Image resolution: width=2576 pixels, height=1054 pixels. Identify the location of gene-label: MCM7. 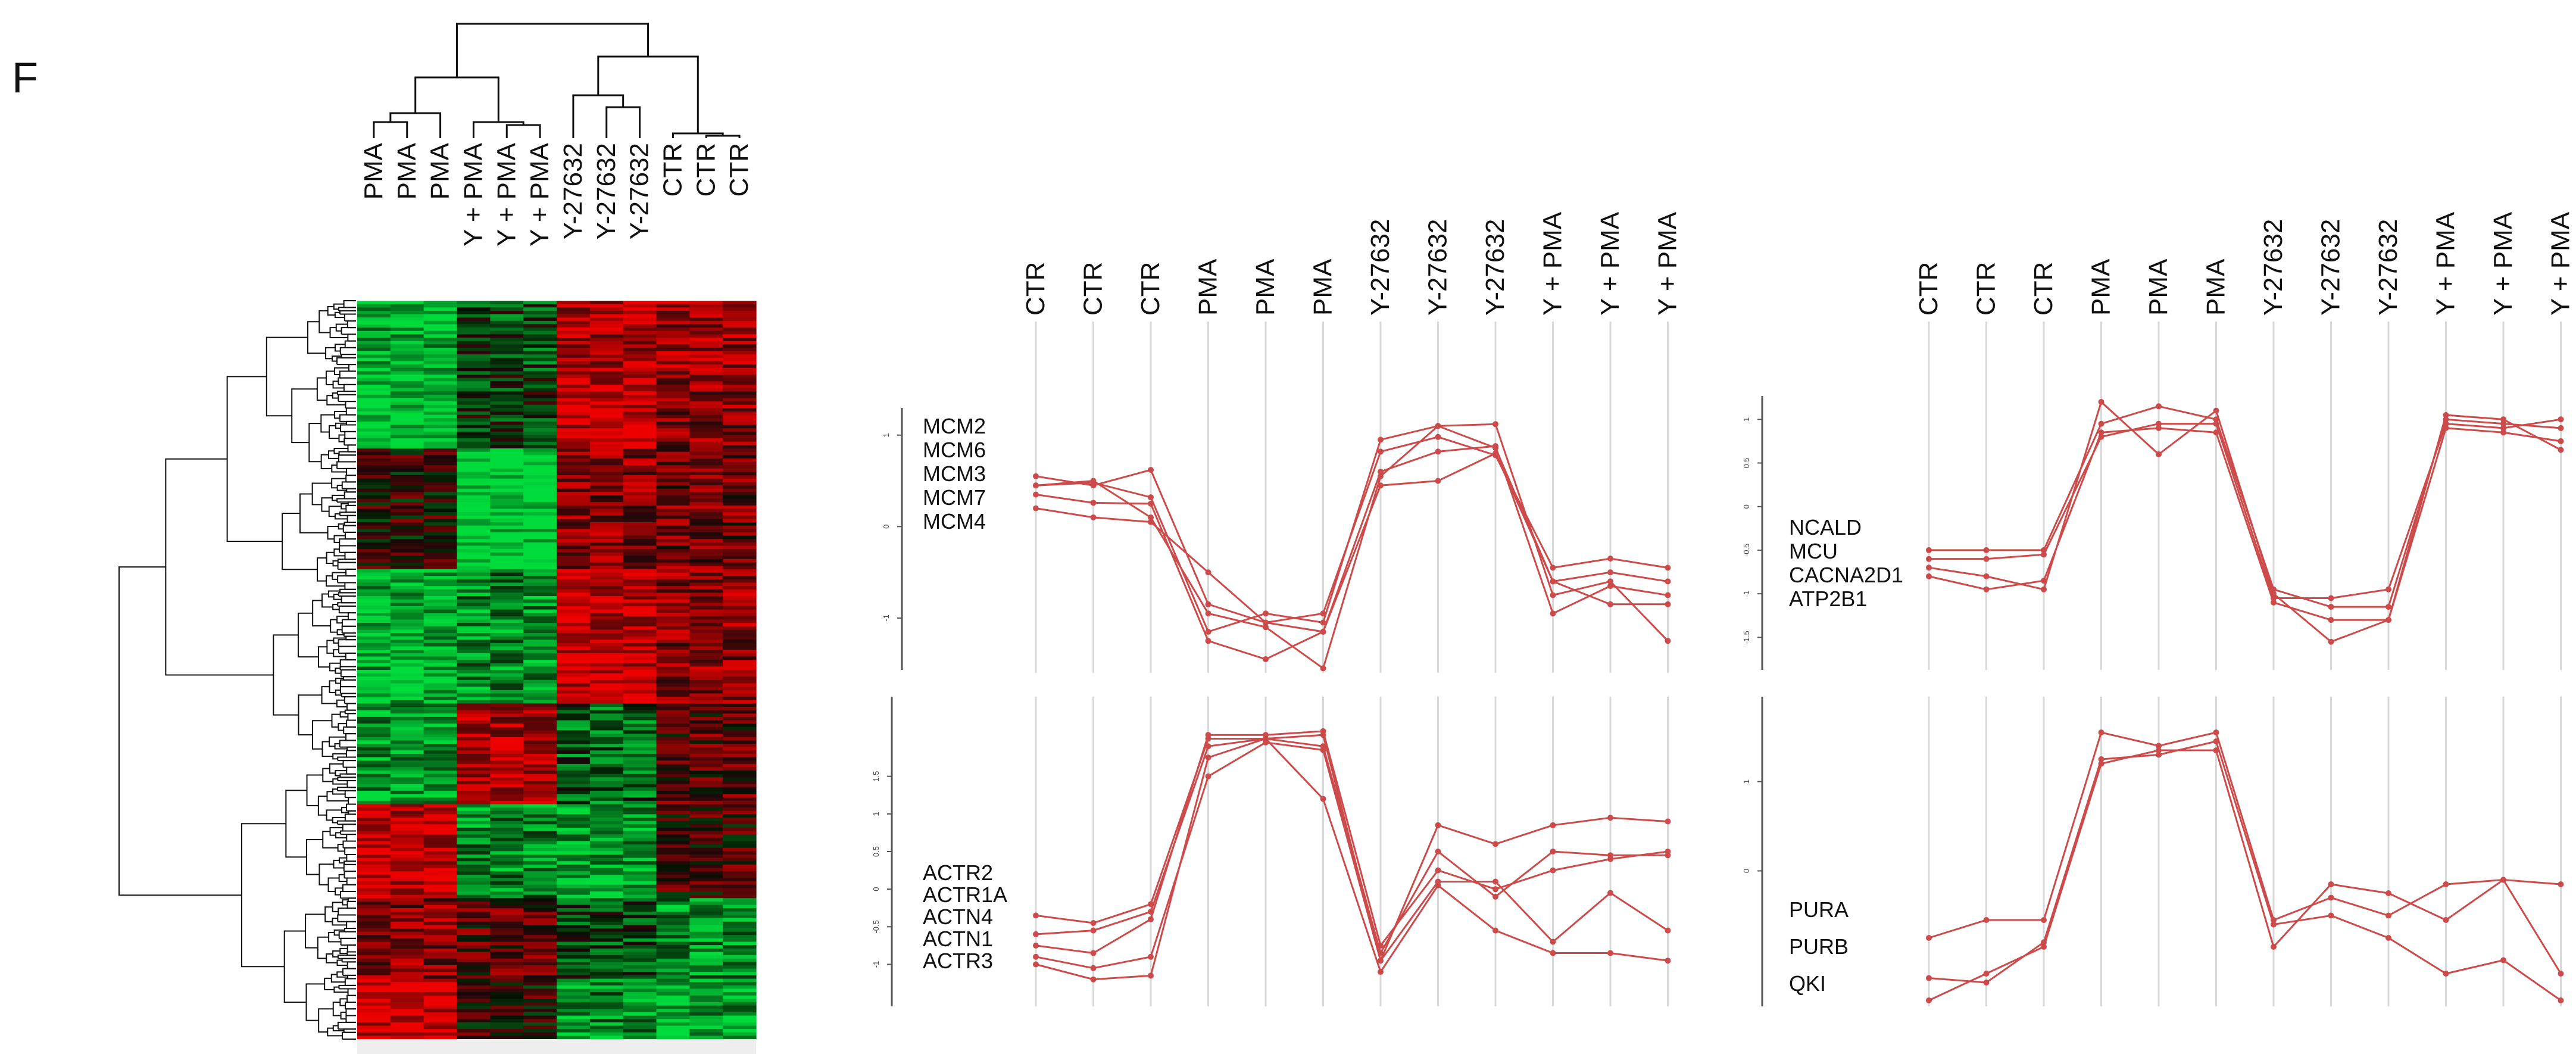
(954, 497).